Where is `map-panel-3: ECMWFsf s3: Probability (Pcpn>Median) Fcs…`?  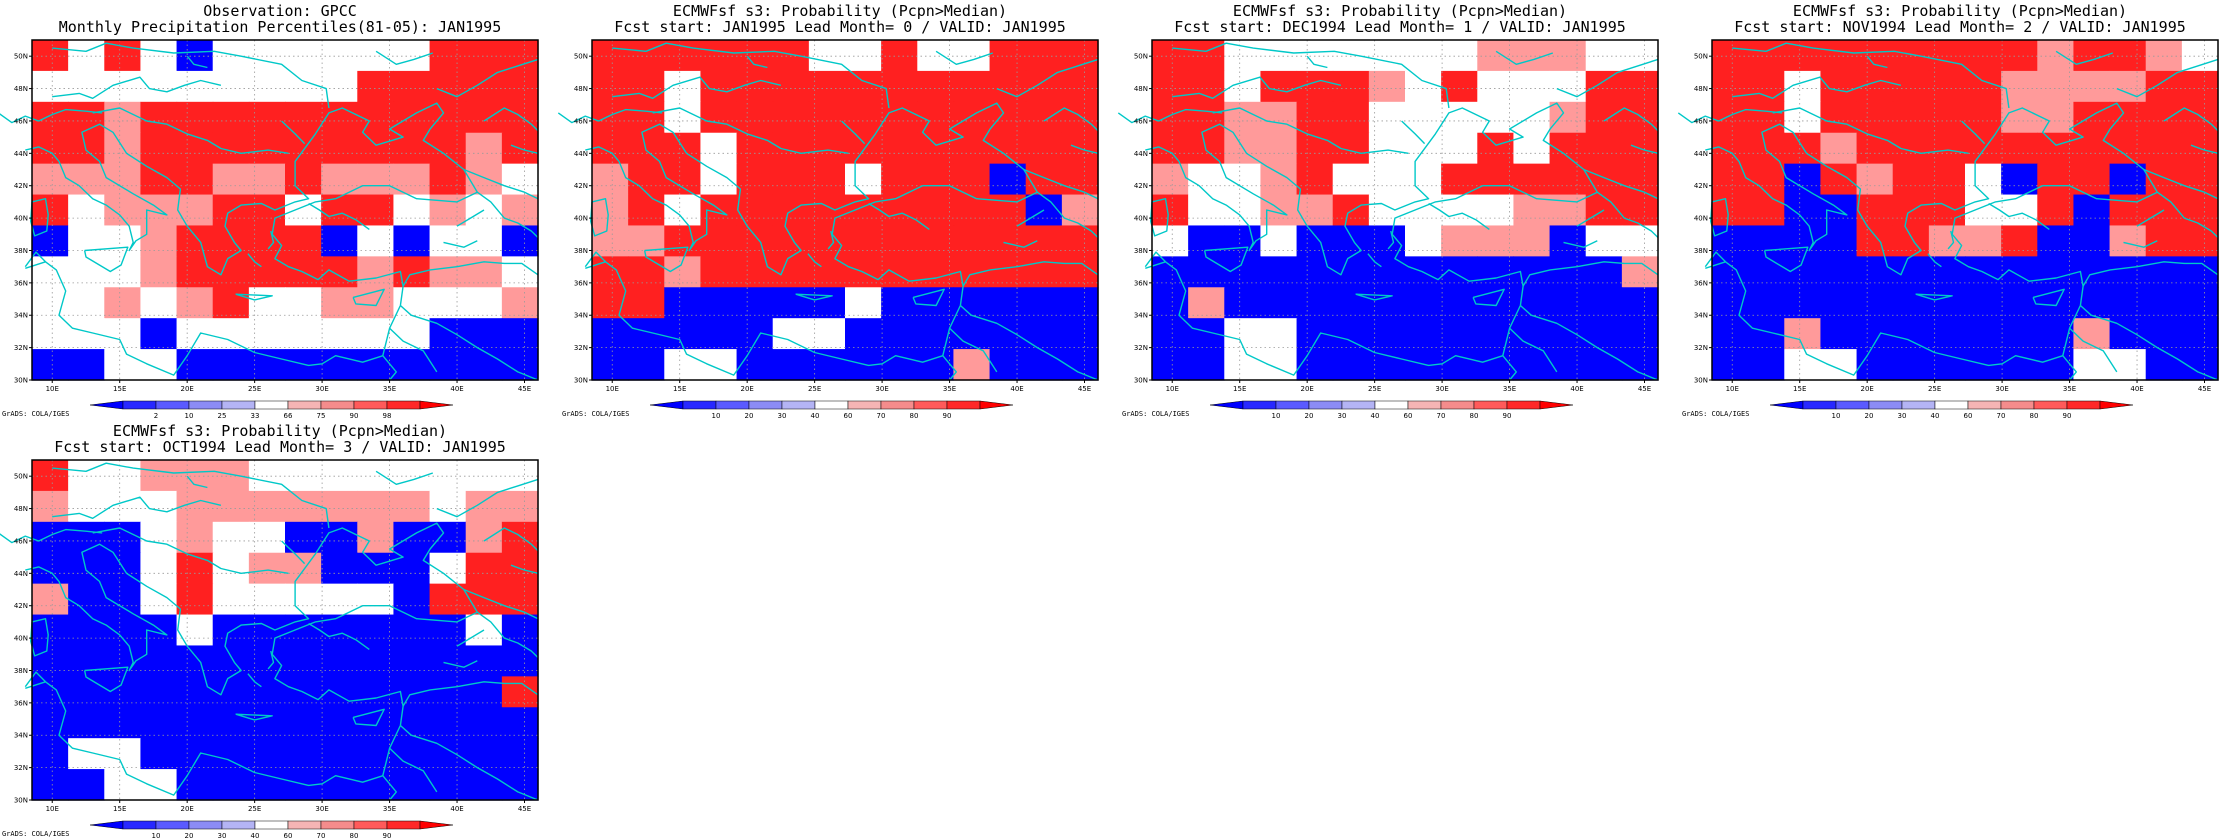
map-panel-3: ECMWFsf s3: Probability (Pcpn>Median) Fcs… is located at coordinates (1958, 210).